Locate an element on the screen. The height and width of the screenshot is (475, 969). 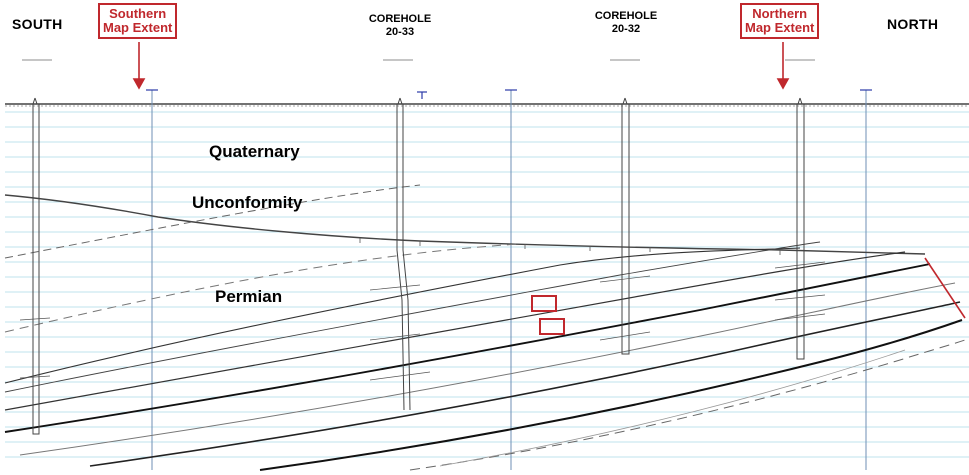
unconformity-label: Unconformity is located at coordinates (247, 202).